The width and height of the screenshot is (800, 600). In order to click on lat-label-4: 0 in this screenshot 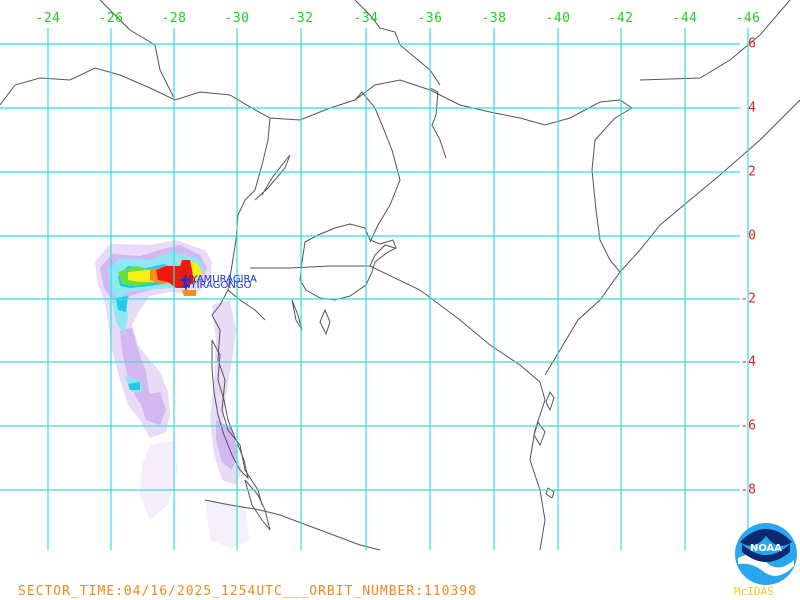, I will do `click(752, 236)`.